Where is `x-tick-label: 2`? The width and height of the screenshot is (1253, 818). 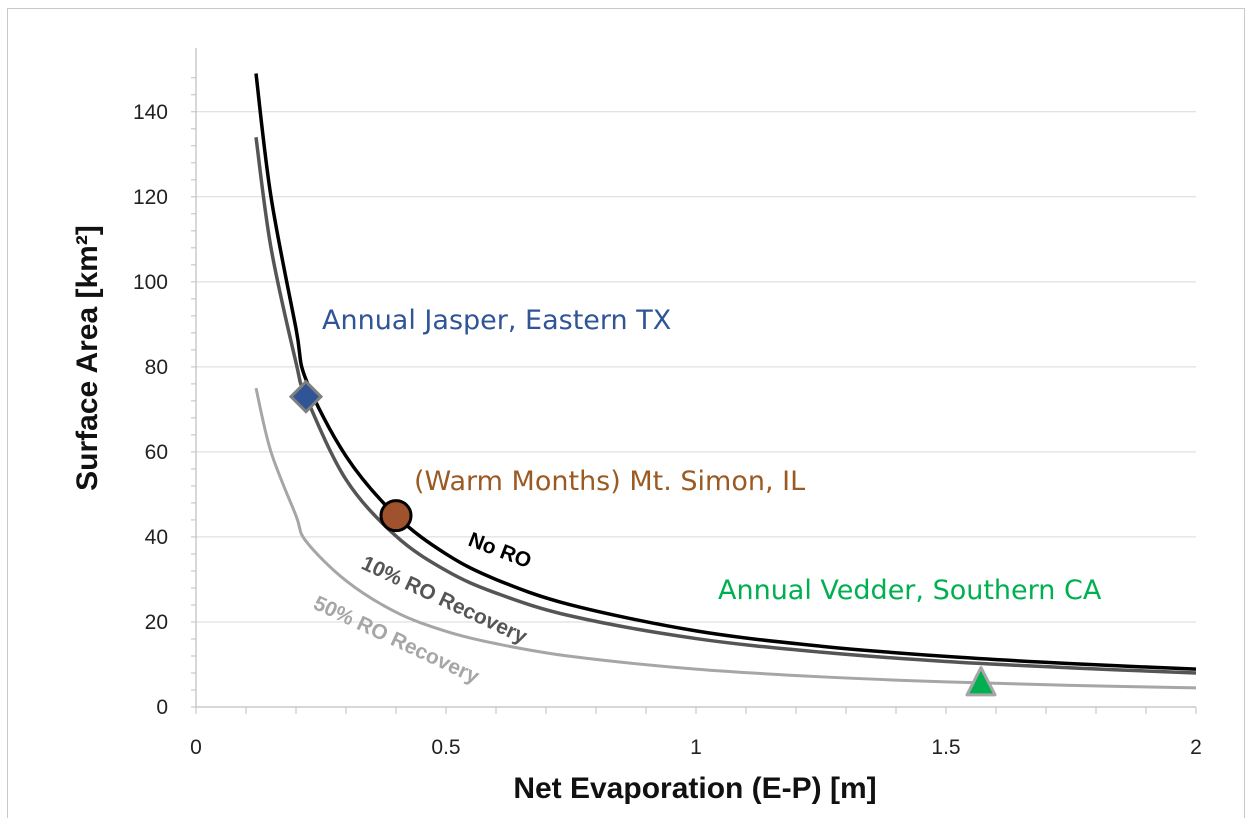
x-tick-label: 2 is located at coordinates (1196, 747).